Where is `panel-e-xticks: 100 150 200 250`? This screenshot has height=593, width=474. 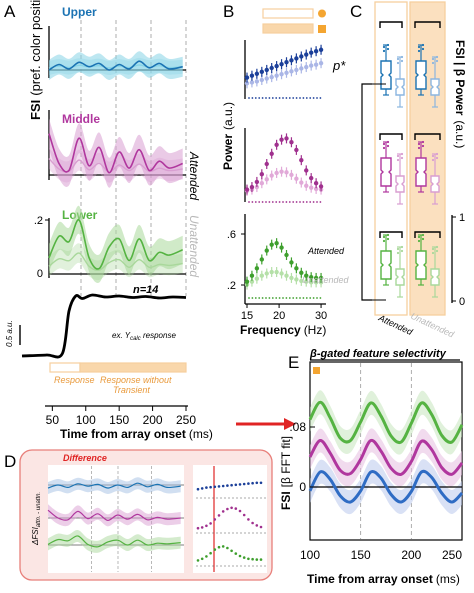 panel-e-xticks: 100 150 200 250 is located at coordinates (381, 555).